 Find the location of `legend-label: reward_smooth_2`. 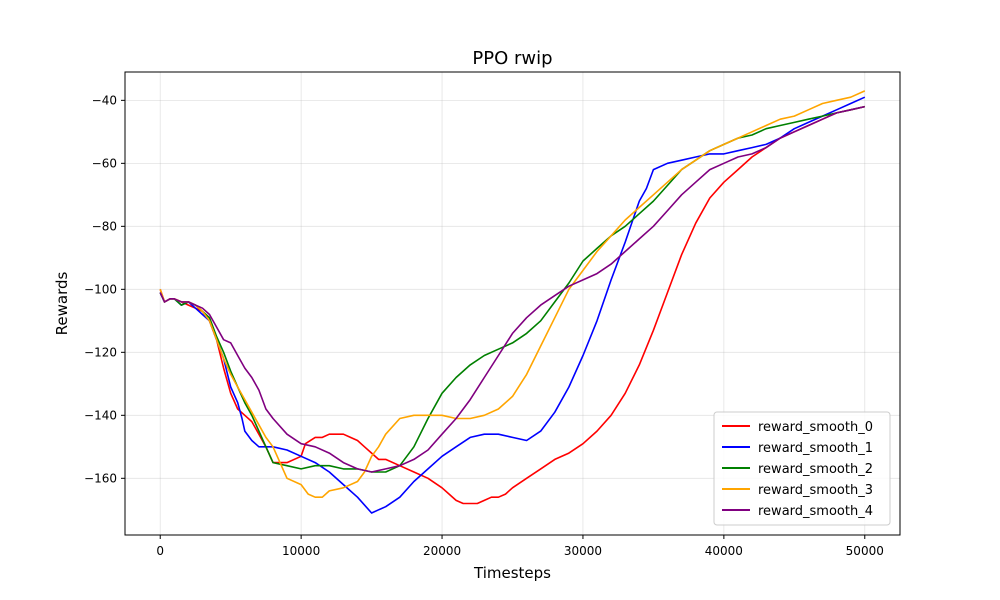

legend-label: reward_smooth_2 is located at coordinates (815, 469).